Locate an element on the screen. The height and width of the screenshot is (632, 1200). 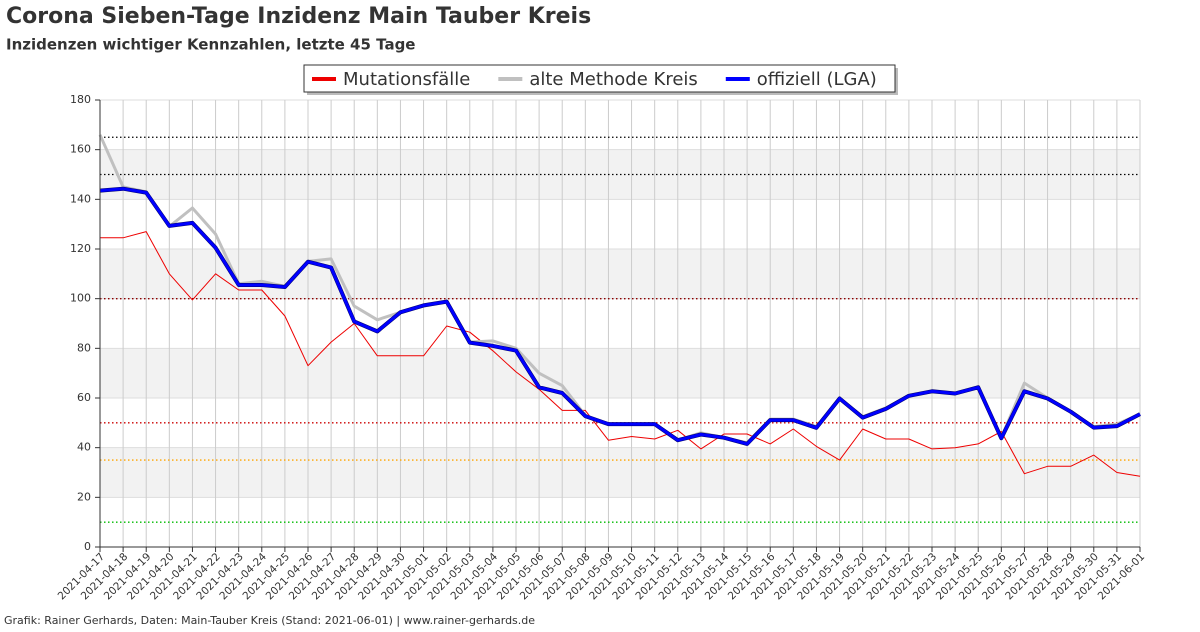
y-tick-label: 60 is located at coordinates (84, 397).